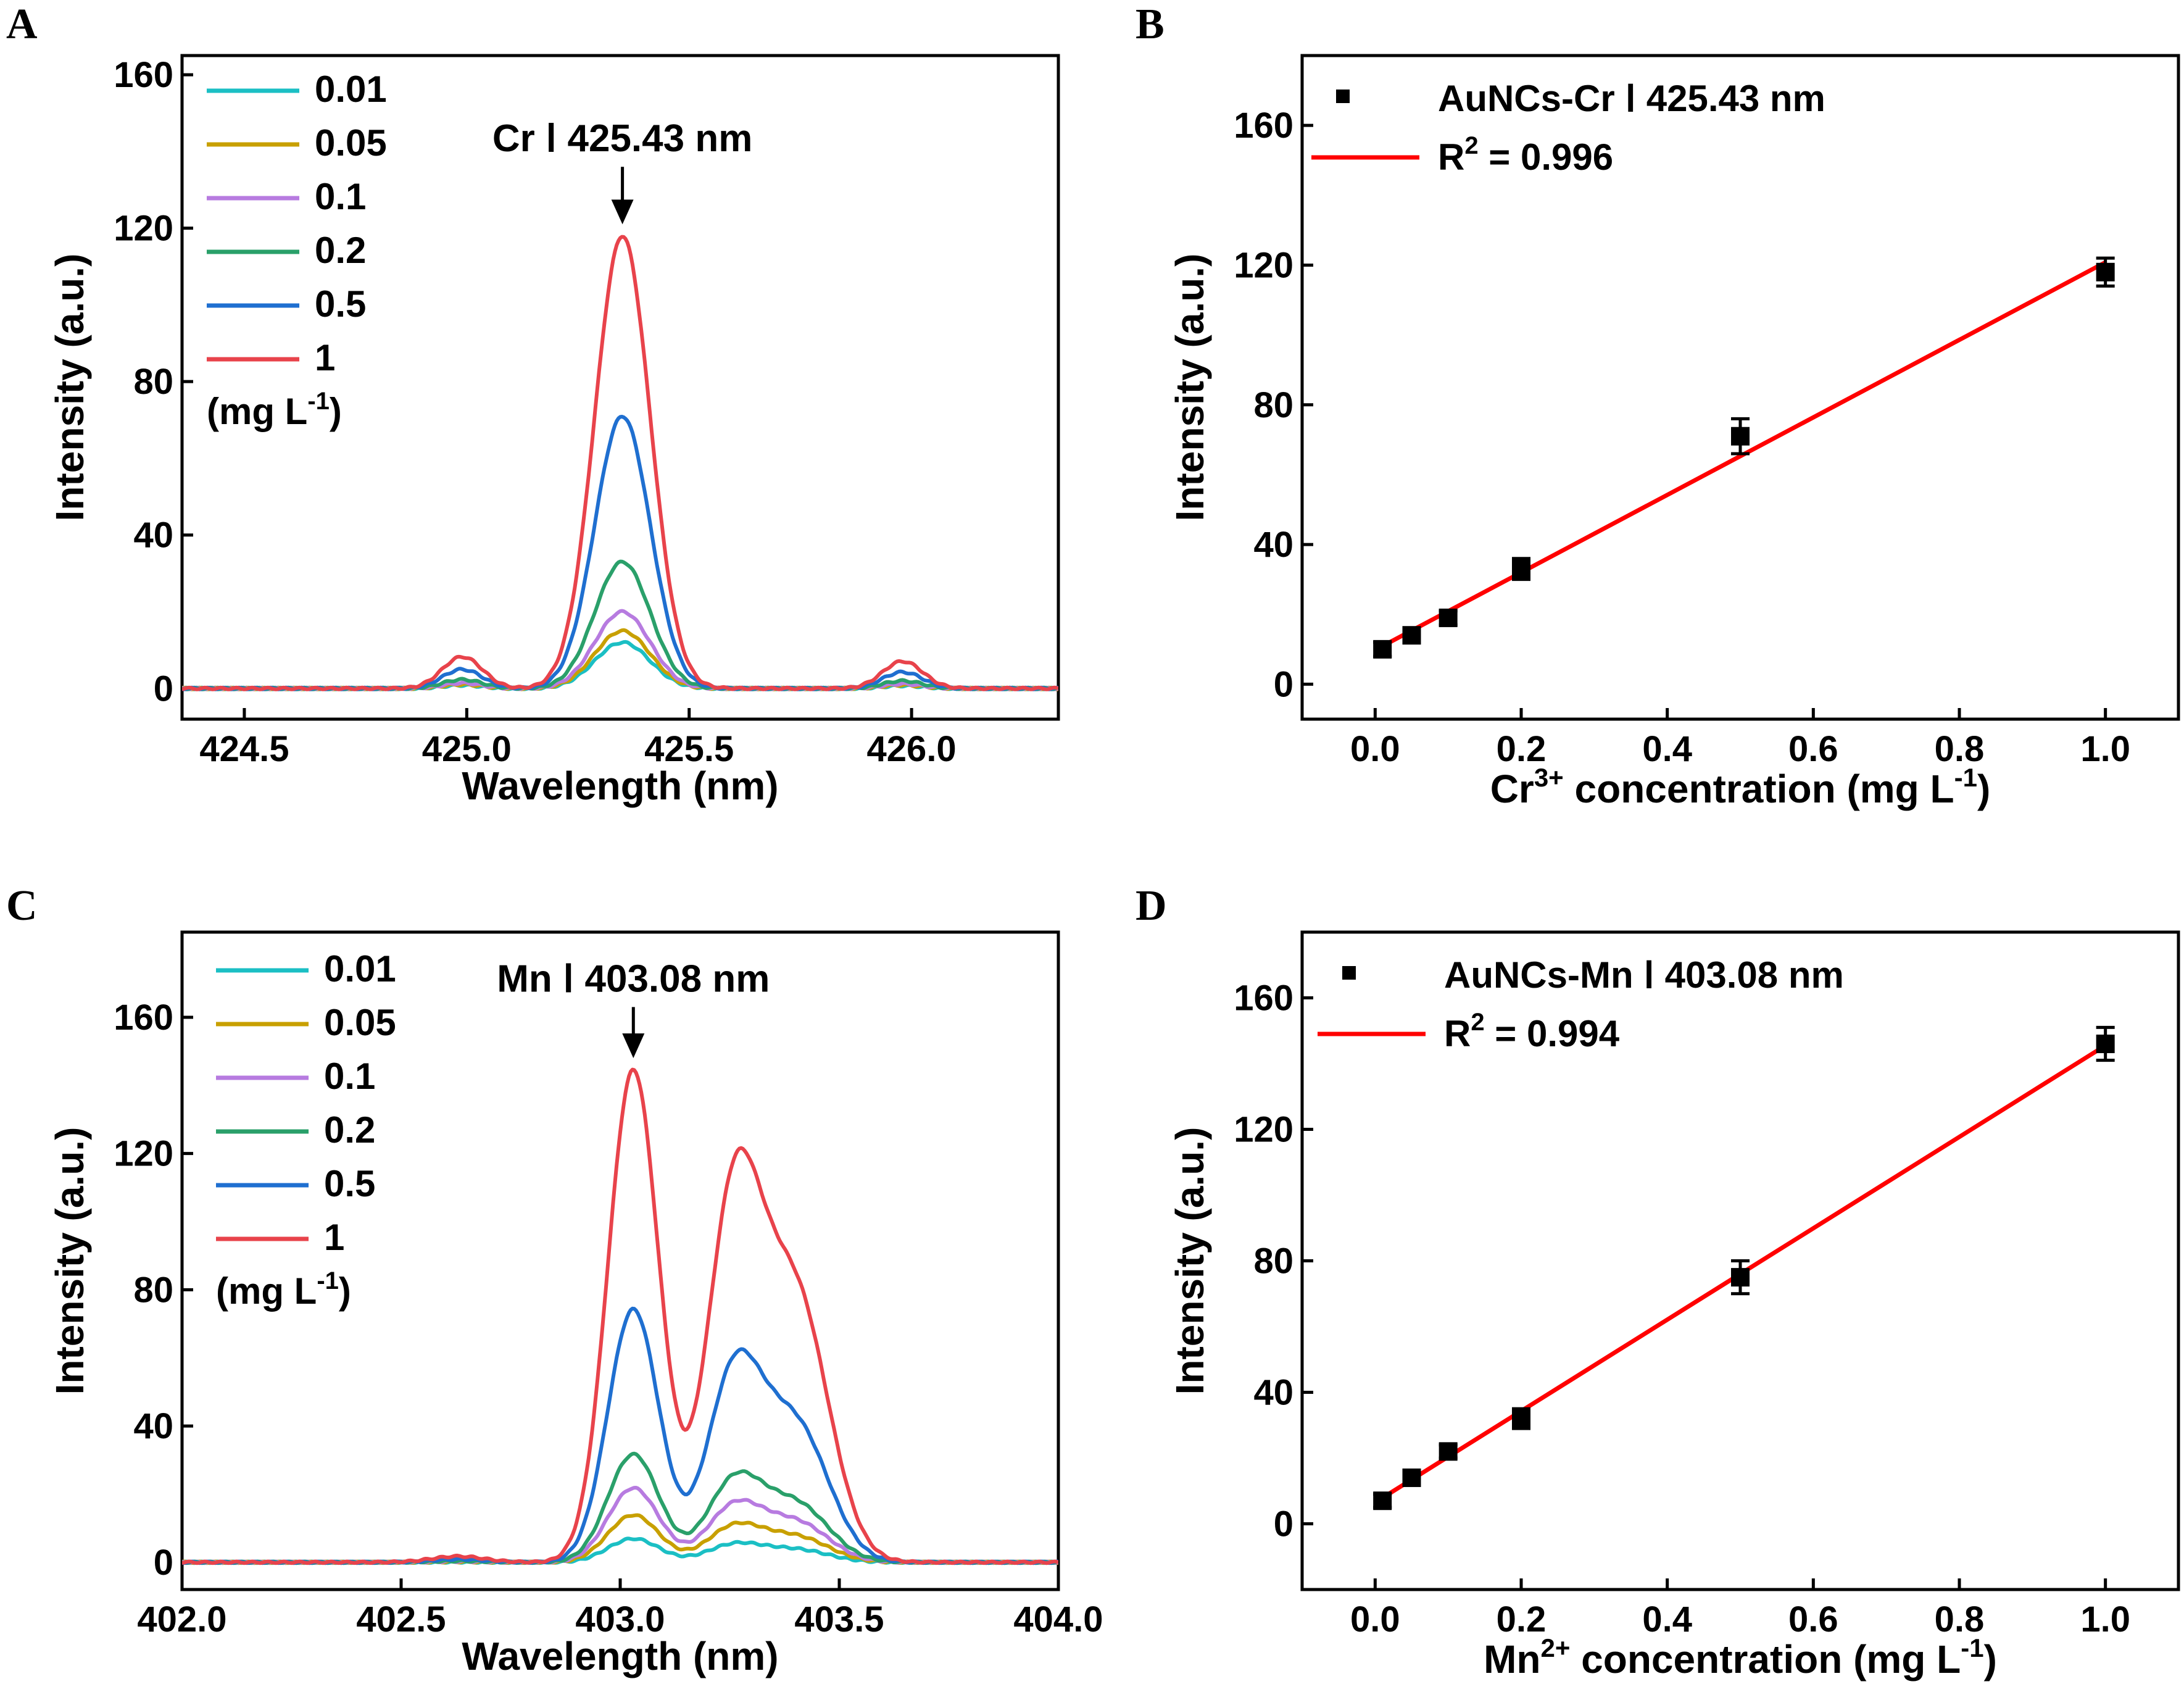 The height and width of the screenshot is (1692, 2184). What do you see at coordinates (244, 749) in the screenshot?
I see `x-tick-label: 424.5` at bounding box center [244, 749].